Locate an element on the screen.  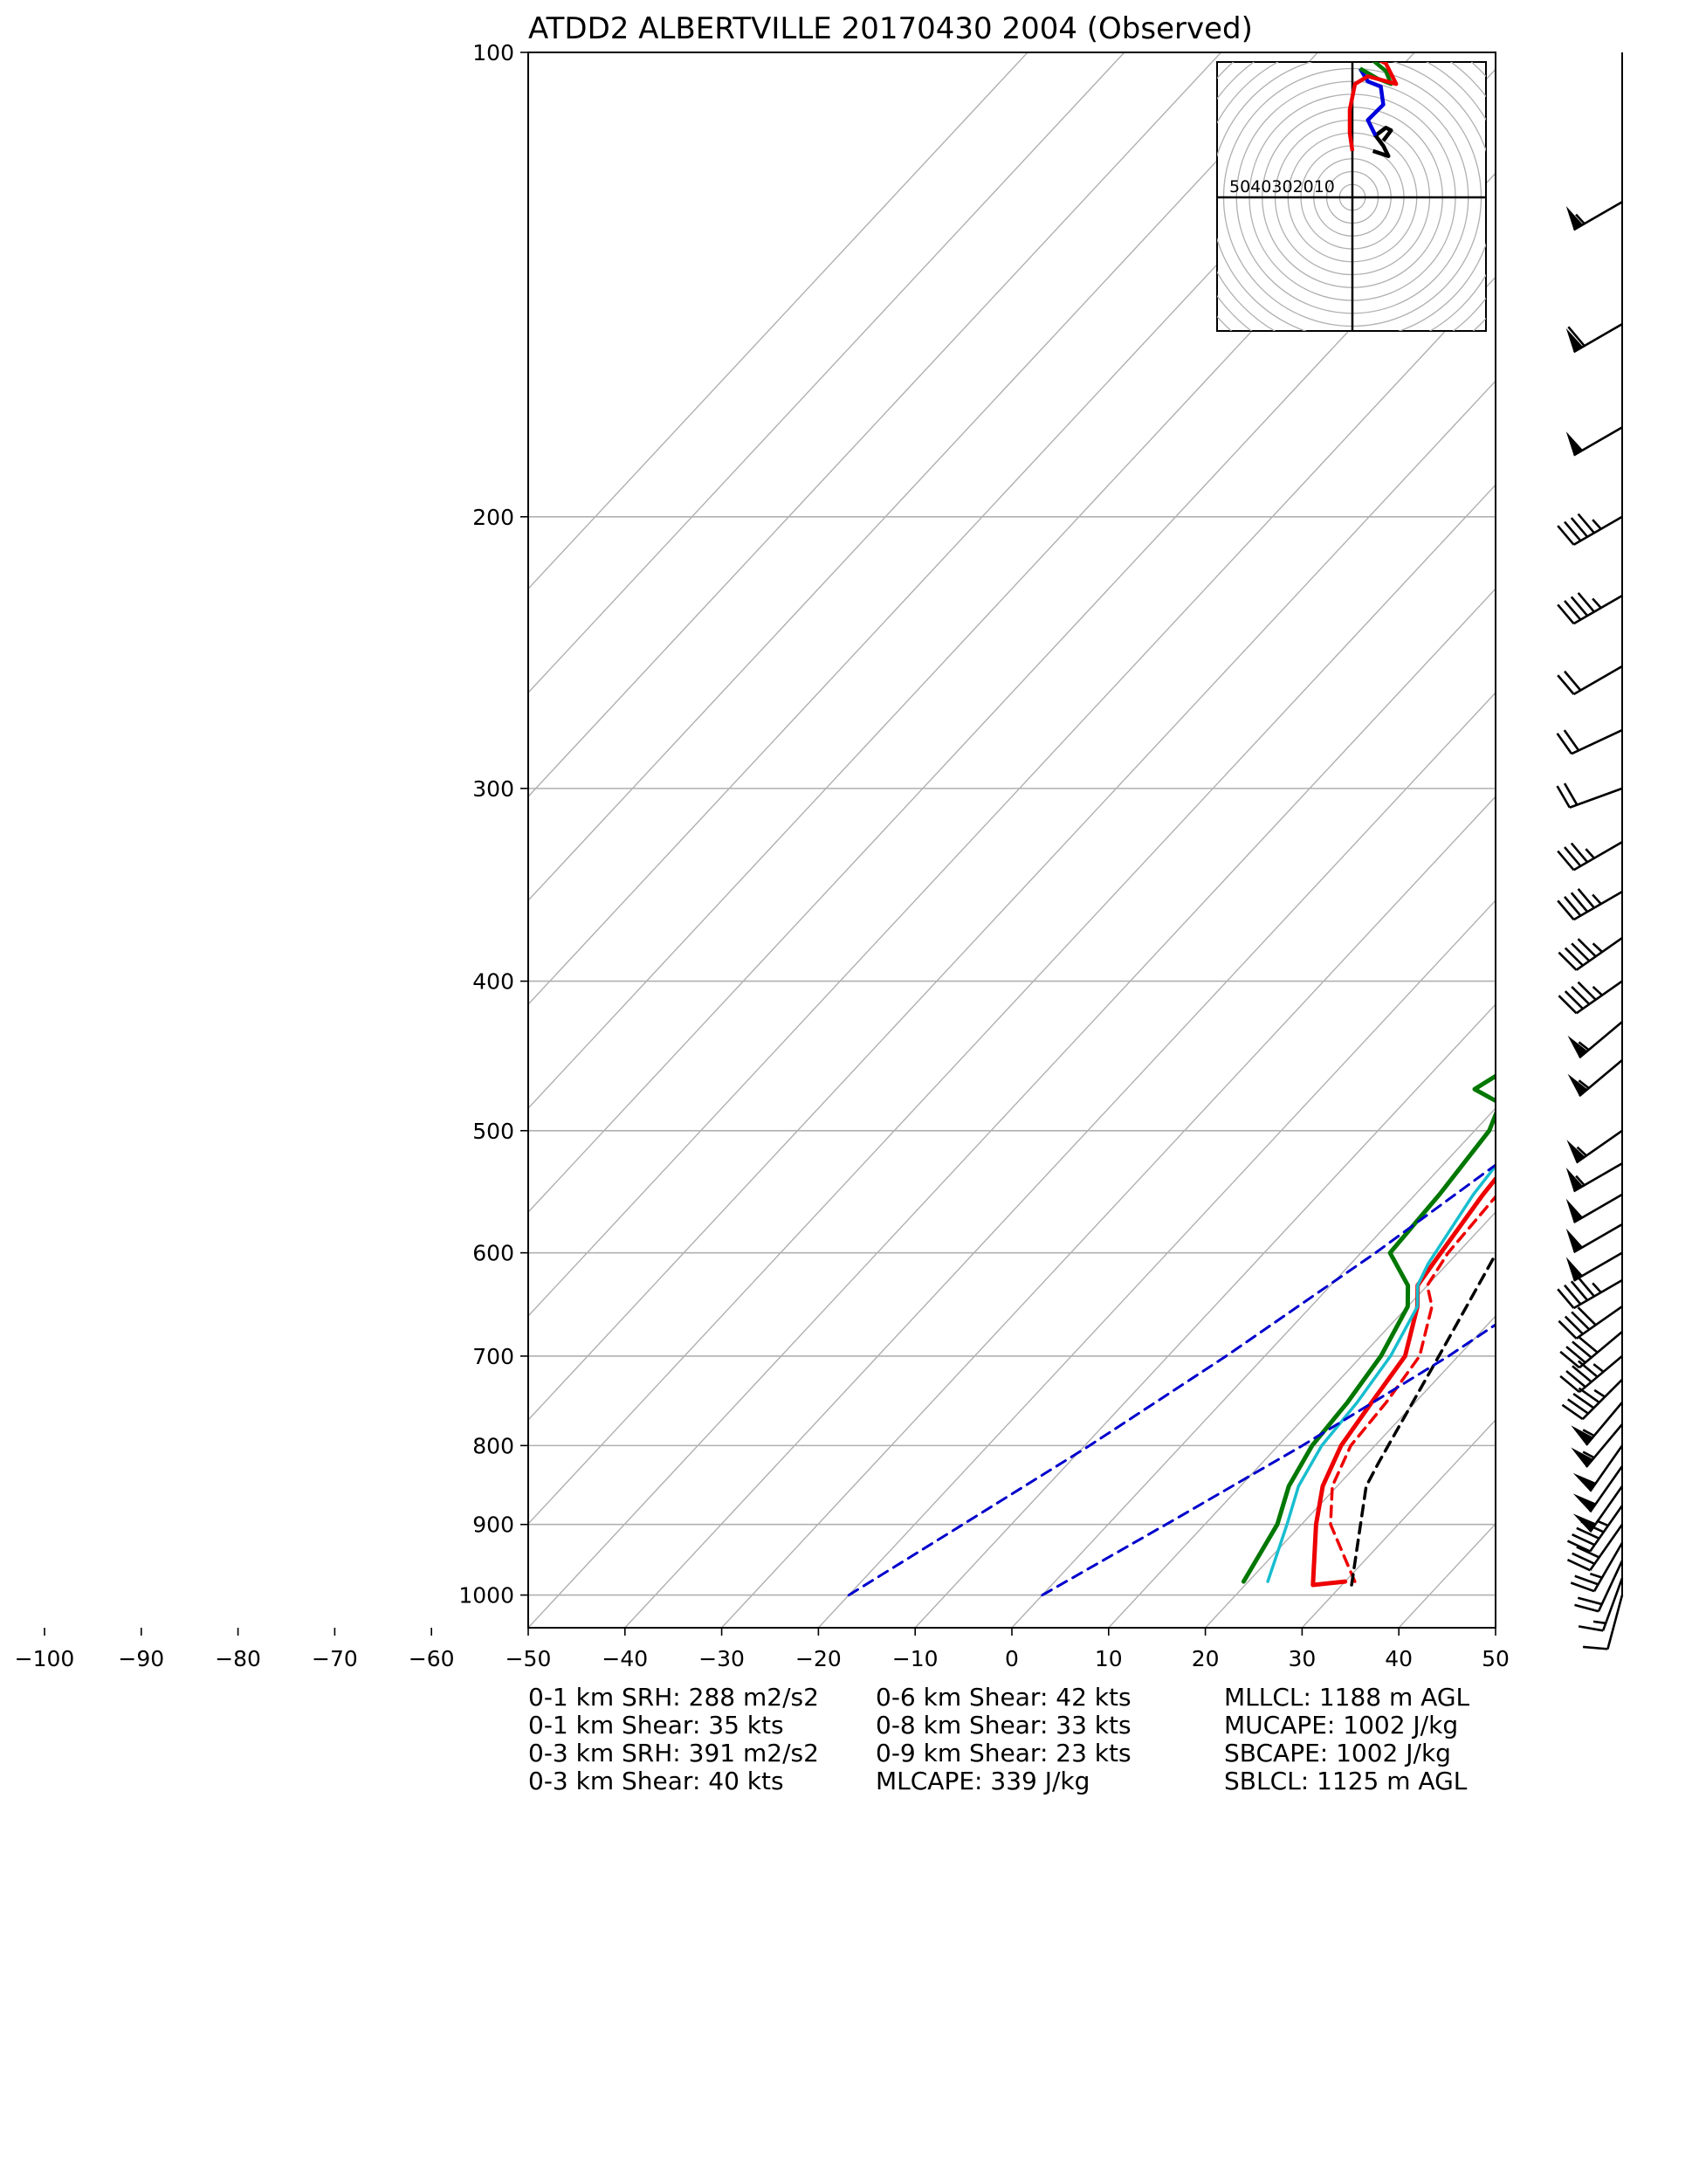
dewpoint-trace is located at coordinates (1368, 1328).